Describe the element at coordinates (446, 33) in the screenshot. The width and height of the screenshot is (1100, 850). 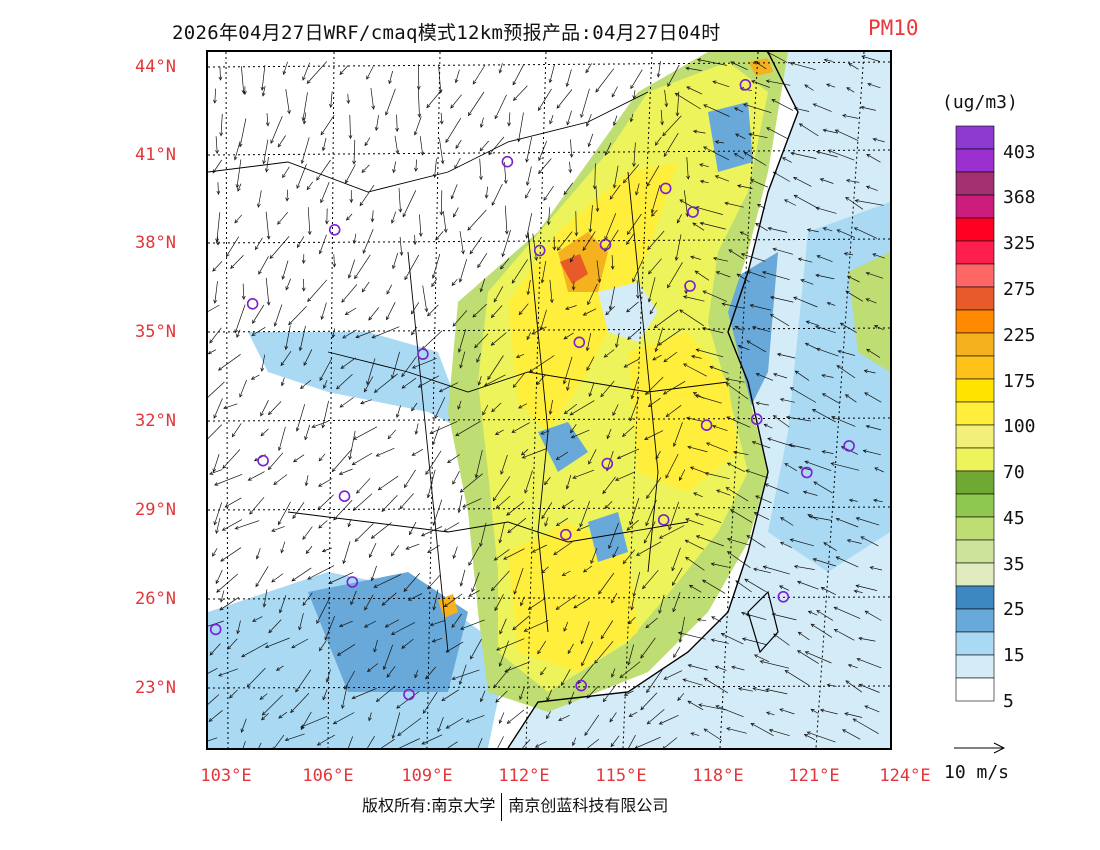
I see `map-title: 2026年04月27日WRF/cmaq模式12km预报产品:04月27日04时` at that location.